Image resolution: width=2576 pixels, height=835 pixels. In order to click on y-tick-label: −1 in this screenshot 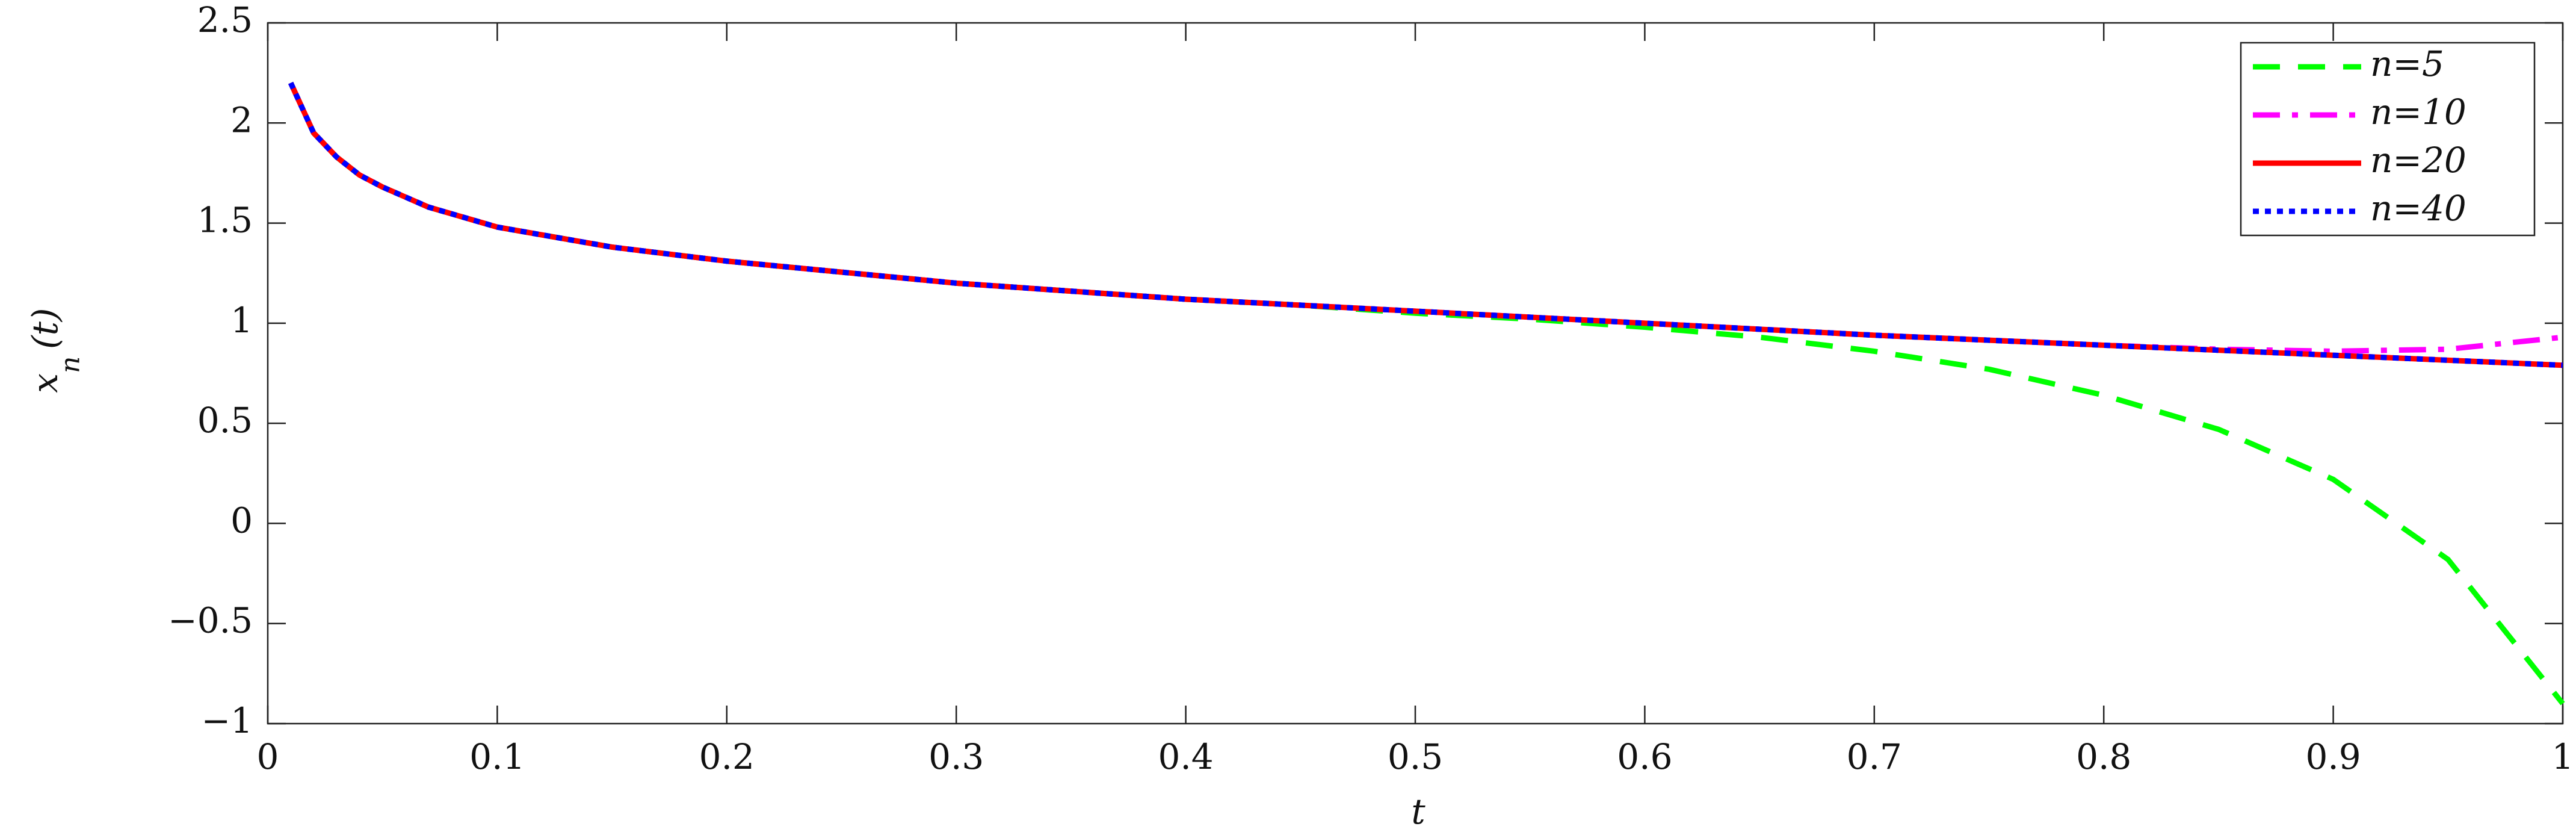, I will do `click(227, 720)`.